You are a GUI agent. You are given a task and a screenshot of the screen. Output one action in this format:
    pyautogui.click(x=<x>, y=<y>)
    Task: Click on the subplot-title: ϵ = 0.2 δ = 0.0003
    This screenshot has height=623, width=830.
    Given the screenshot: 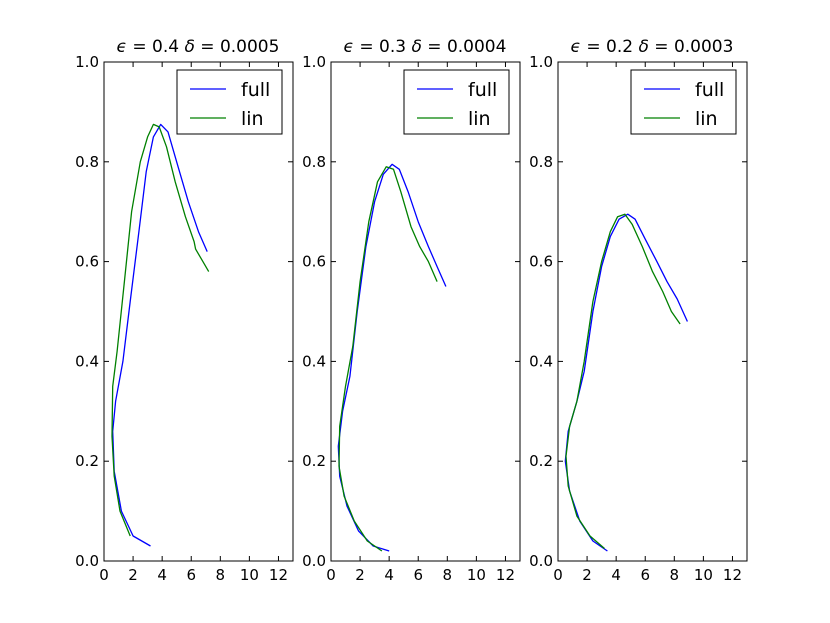 What is the action you would take?
    pyautogui.click(x=652, y=47)
    